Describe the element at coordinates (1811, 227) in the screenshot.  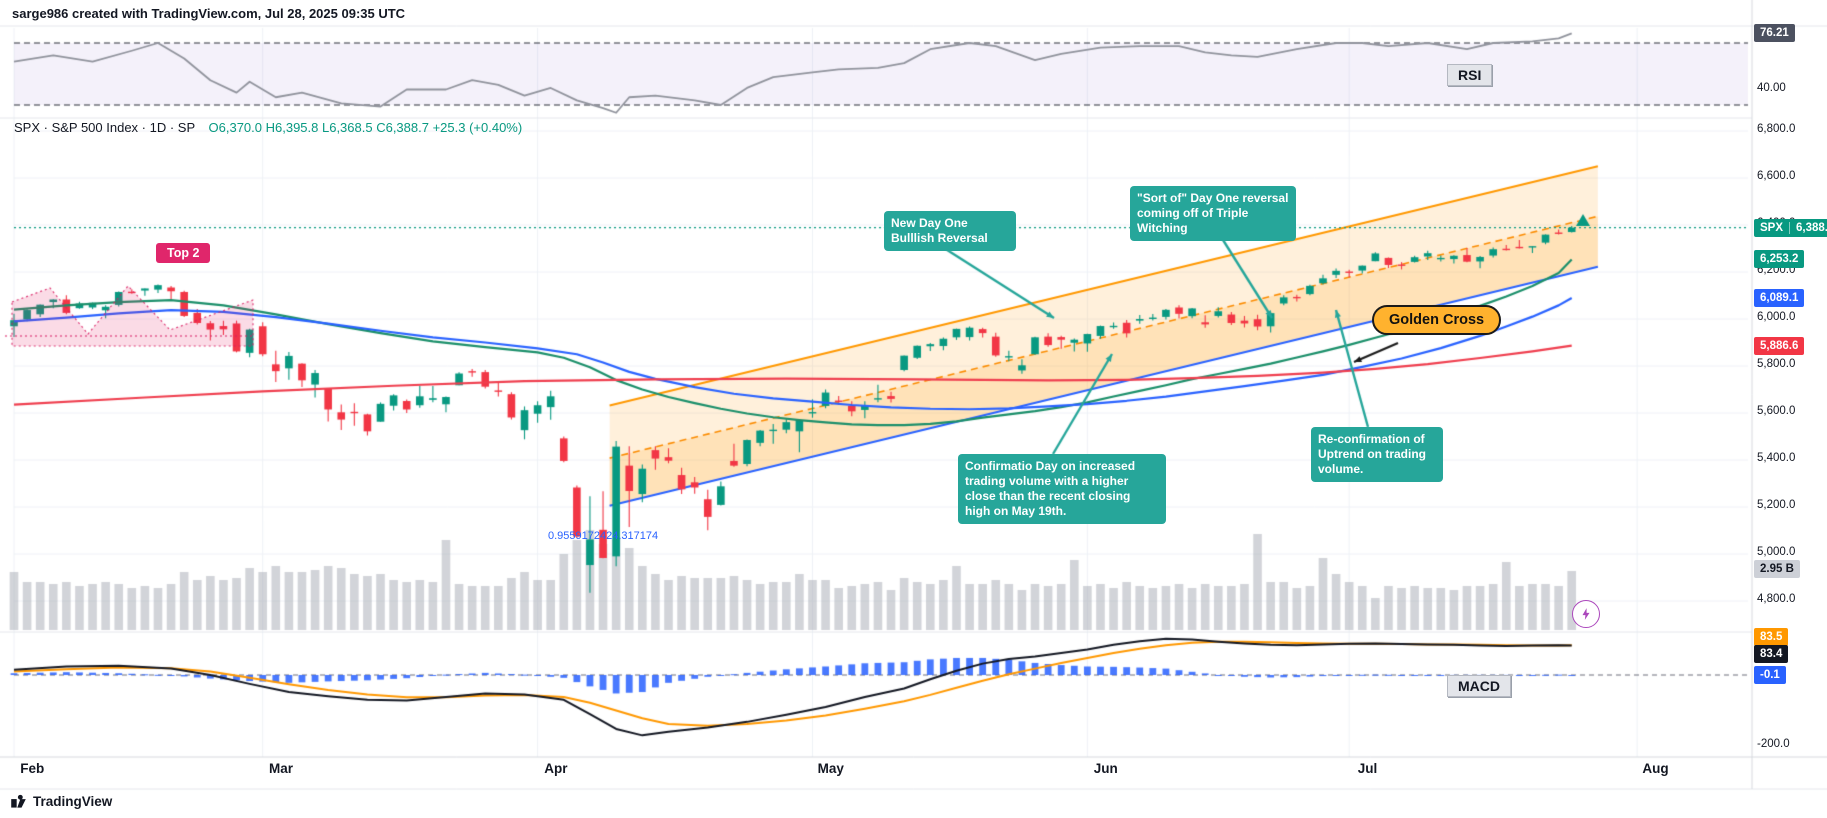
I see `spx-badge-value: 6,388.7` at that location.